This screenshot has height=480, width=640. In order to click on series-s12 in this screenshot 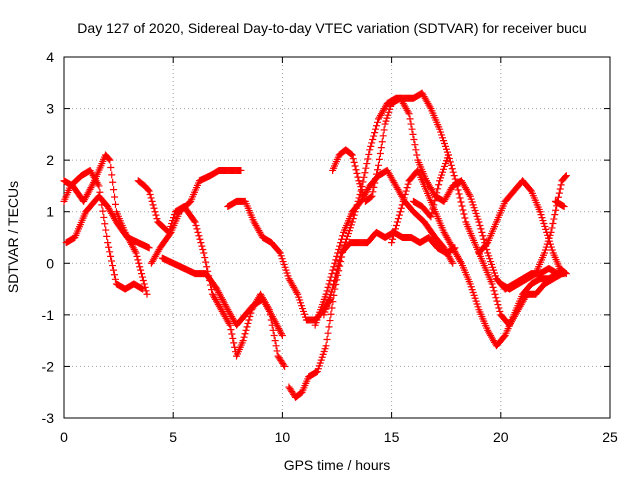, I will do `click(475, 258)`.